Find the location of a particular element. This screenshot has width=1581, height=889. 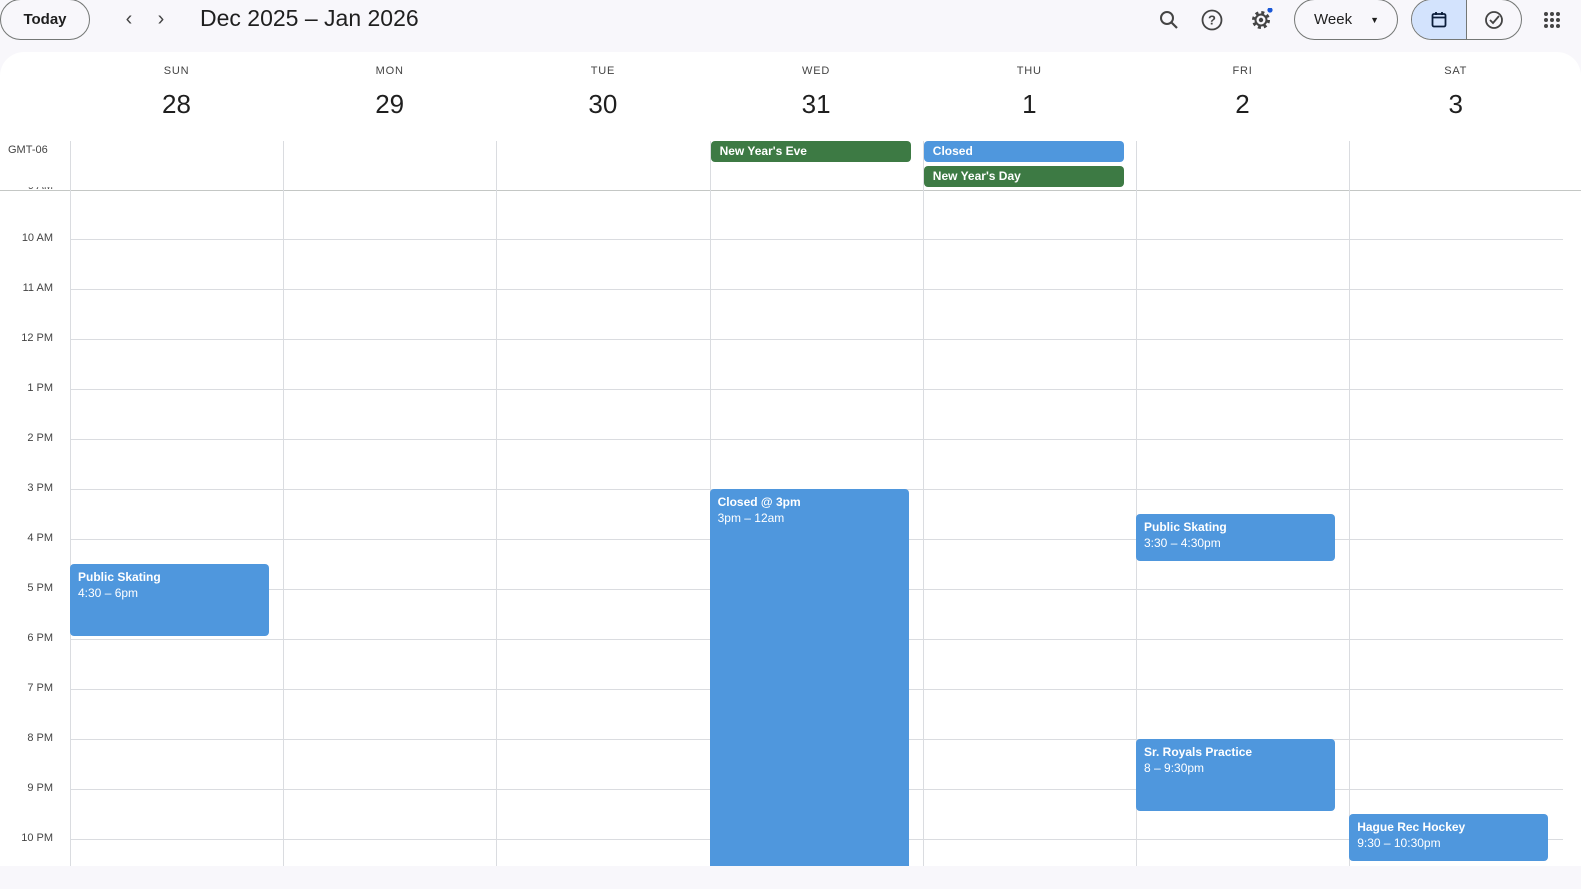

view-label: Week is located at coordinates (1333, 19).